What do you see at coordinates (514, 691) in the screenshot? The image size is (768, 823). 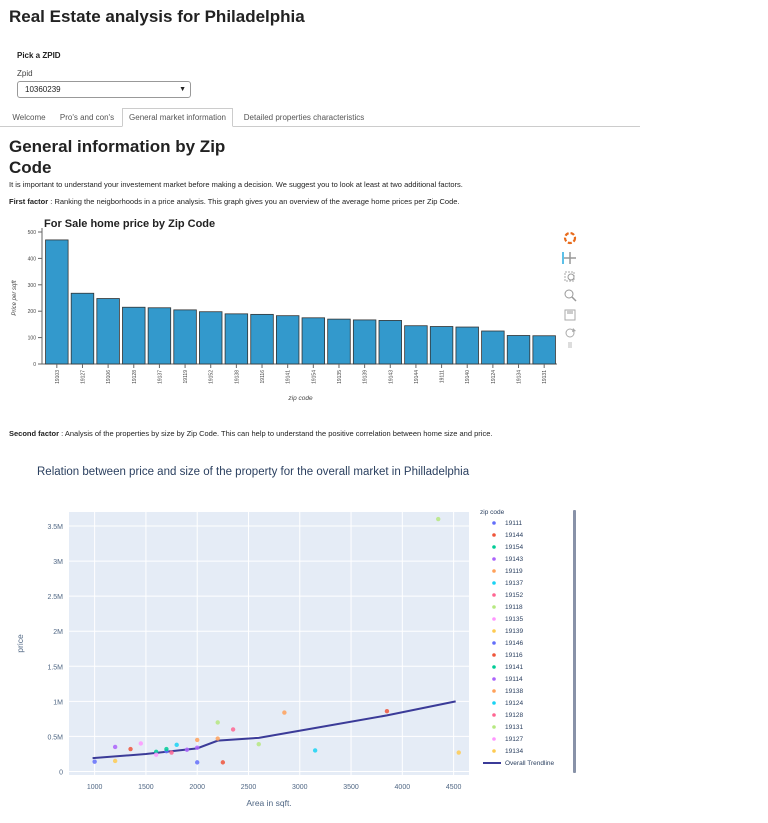 I see `legend-item-19138: 19138` at bounding box center [514, 691].